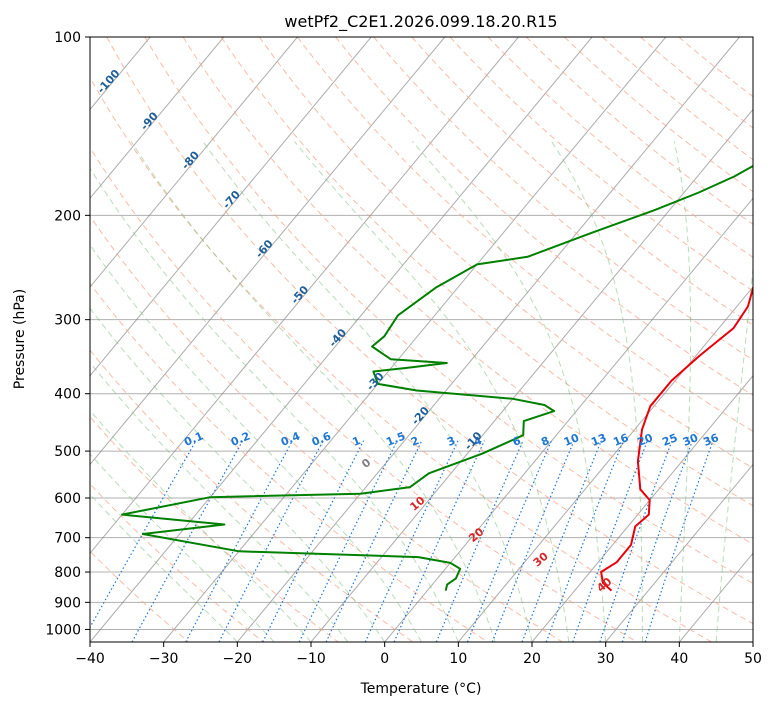 The image size is (775, 708). What do you see at coordinates (67, 603) in the screenshot?
I see `y-tick-label: 900` at bounding box center [67, 603].